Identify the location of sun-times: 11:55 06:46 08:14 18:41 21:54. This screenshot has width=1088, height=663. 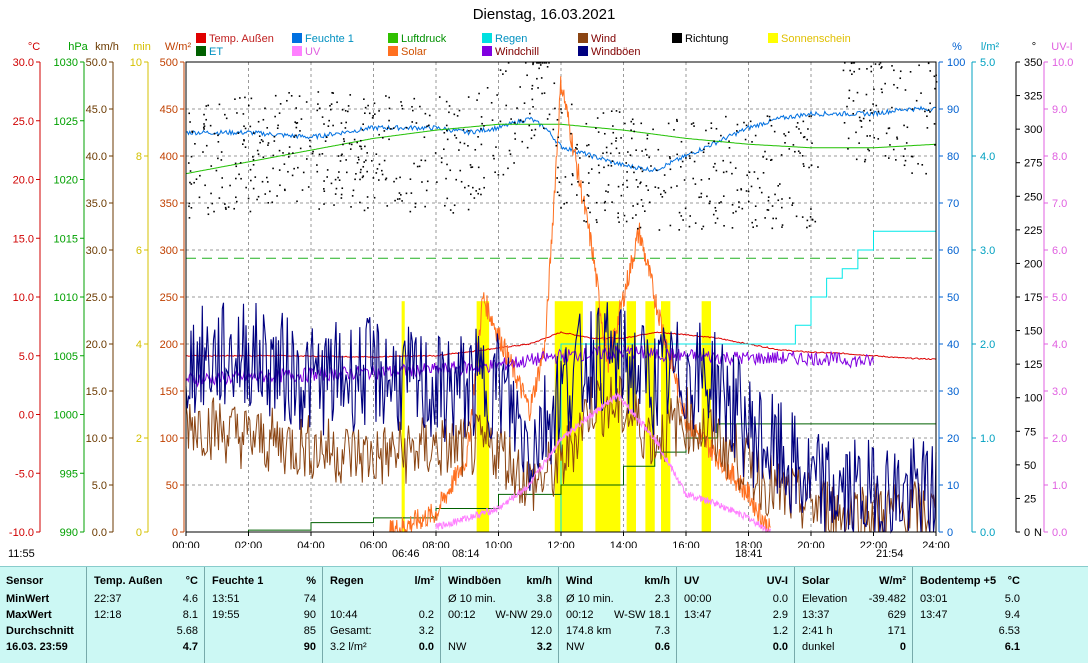
(544, 557).